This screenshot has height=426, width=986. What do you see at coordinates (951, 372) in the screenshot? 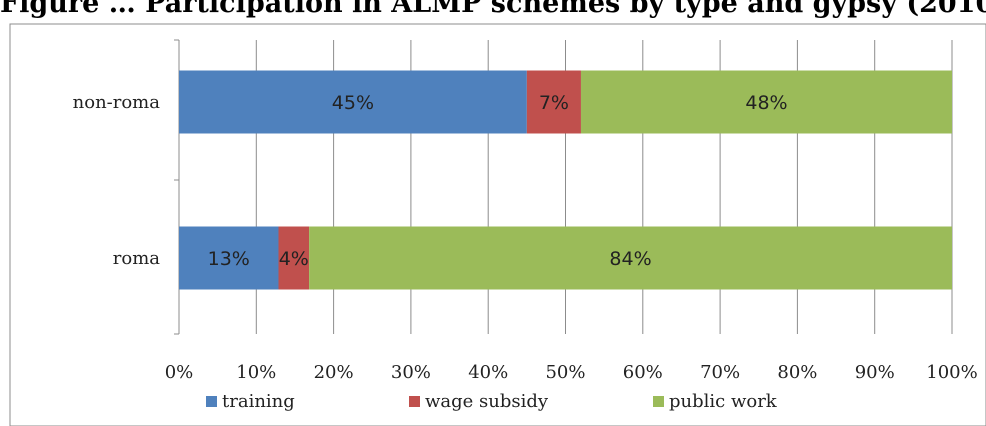
I see `x-tick-label: 100%` at bounding box center [951, 372].